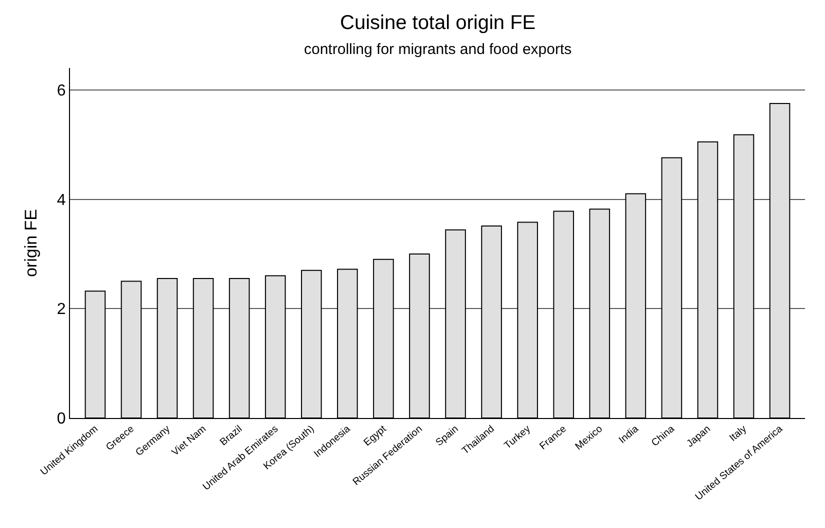 Image resolution: width=825 pixels, height=528 pixels. Describe the element at coordinates (629, 434) in the screenshot. I see `x-tick-label: India` at that location.